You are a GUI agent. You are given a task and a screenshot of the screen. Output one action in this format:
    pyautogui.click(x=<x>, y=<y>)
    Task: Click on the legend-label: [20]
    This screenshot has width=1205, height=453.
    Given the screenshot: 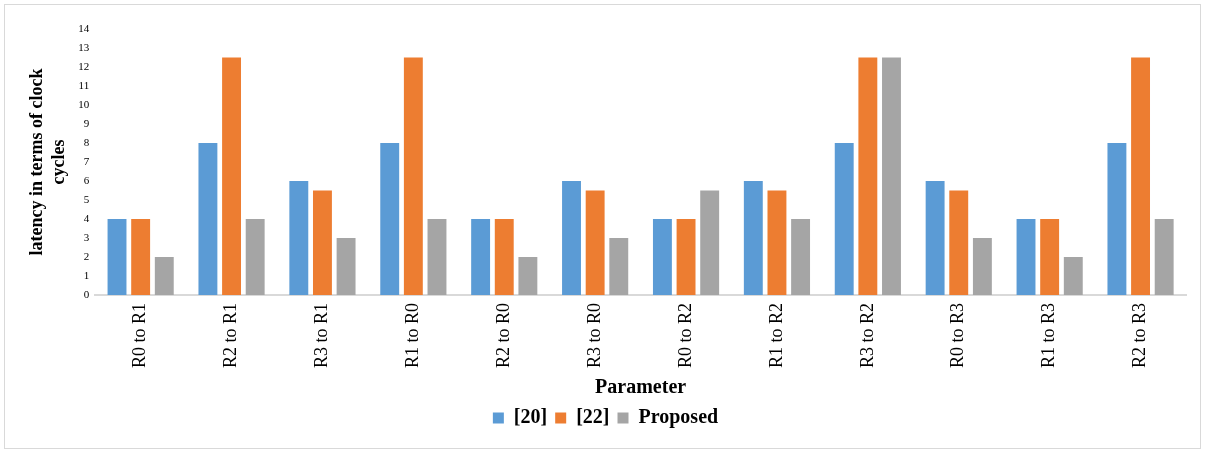 What is the action you would take?
    pyautogui.click(x=530, y=416)
    